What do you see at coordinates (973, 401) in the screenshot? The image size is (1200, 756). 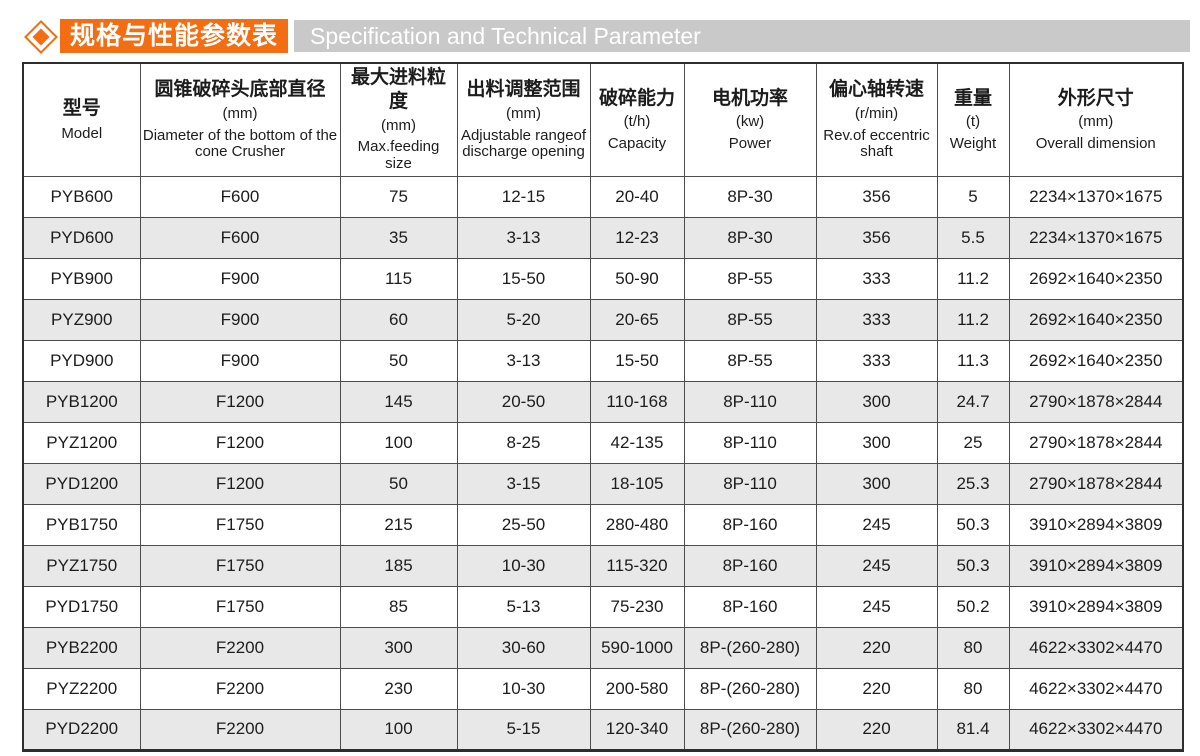 I see `value-cell: 24.7` at bounding box center [973, 401].